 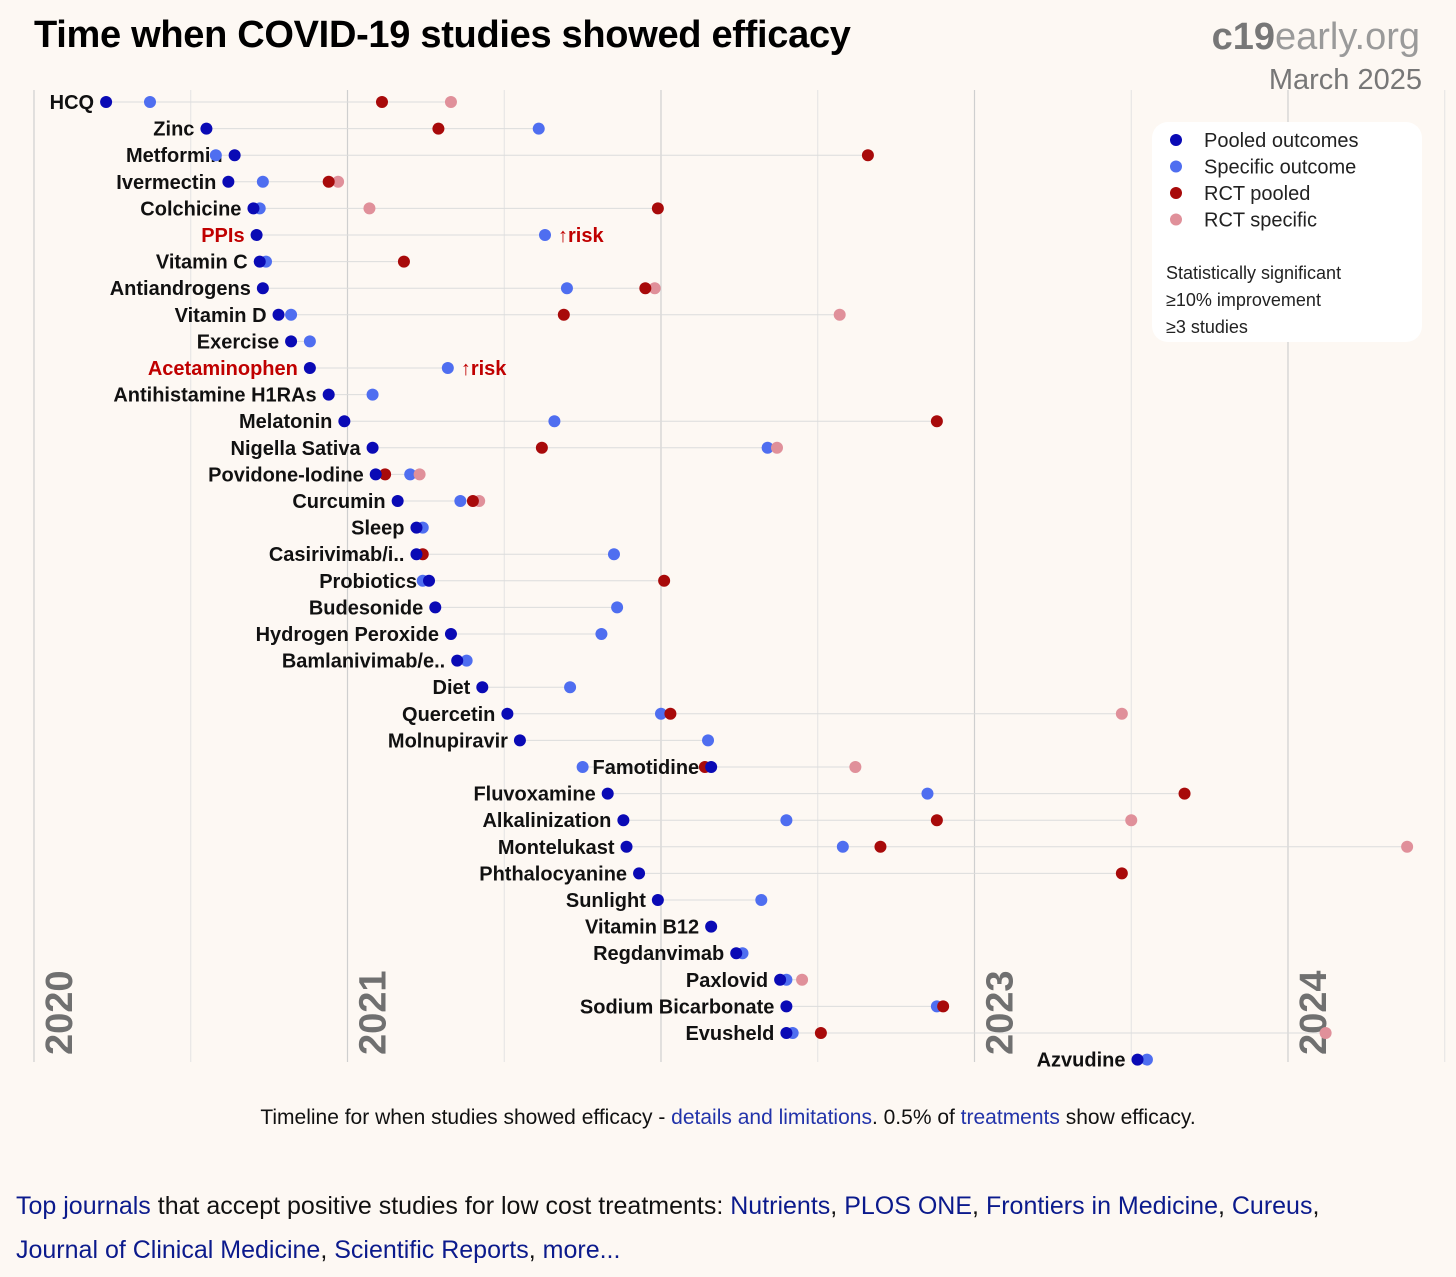 I want to click on treatment-label: Casirivimab/i.., so click(x=337, y=555).